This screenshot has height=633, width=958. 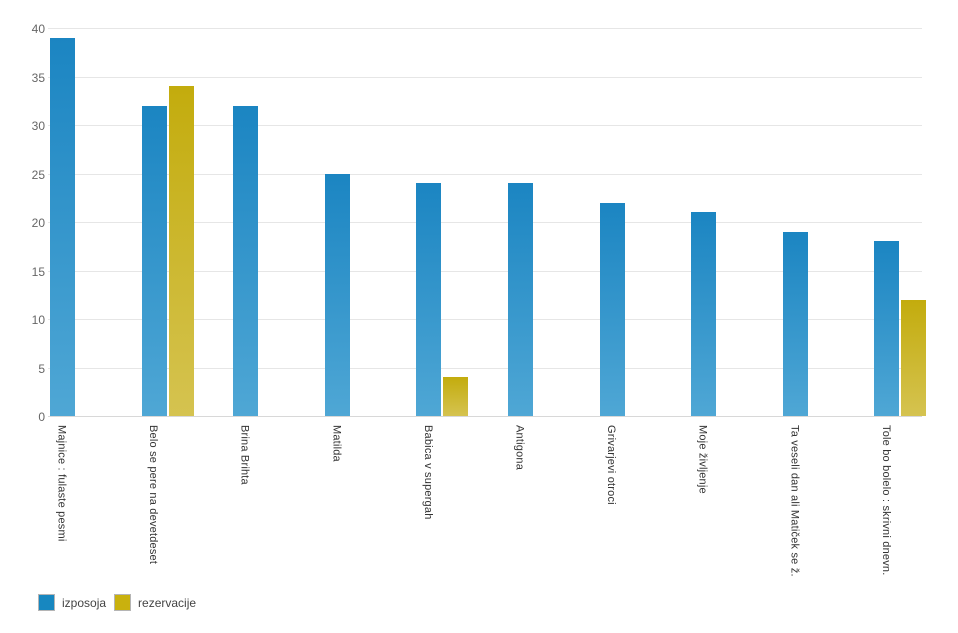 I want to click on y-axis-tick-label: 20, so click(x=38, y=223).